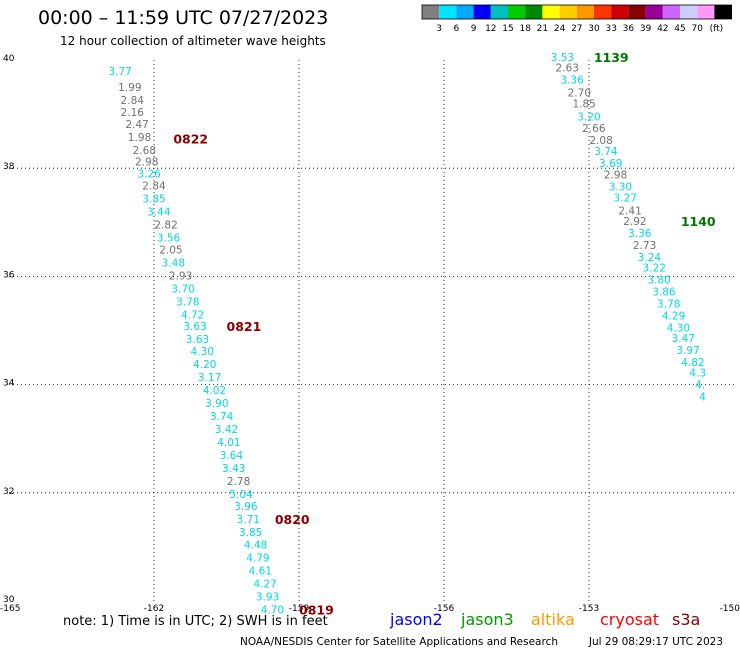 The height and width of the screenshot is (650, 740). I want to click on colorbar-tick-label: 9, so click(474, 29).